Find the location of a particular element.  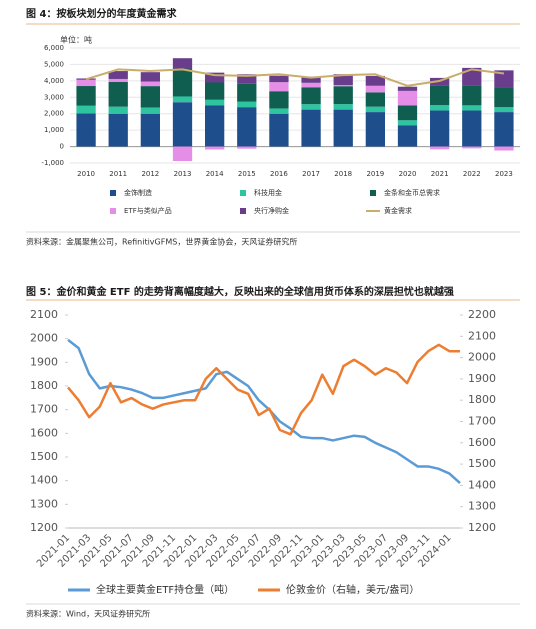

y-tick-label: 1,000 is located at coordinates (54, 130).